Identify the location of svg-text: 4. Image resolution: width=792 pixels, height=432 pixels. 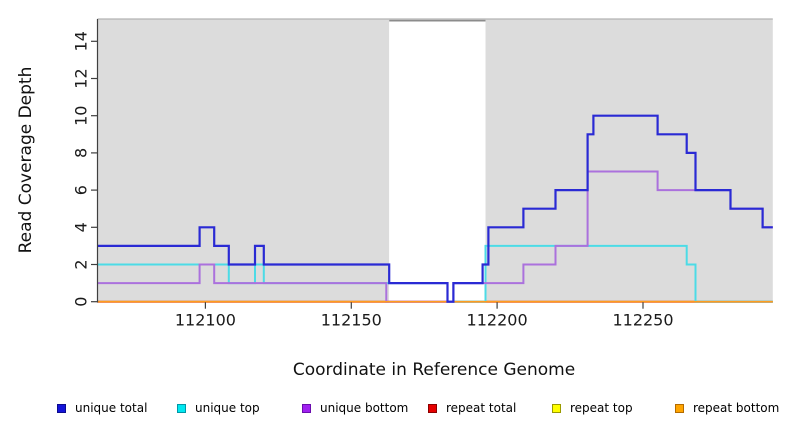
(81, 227).